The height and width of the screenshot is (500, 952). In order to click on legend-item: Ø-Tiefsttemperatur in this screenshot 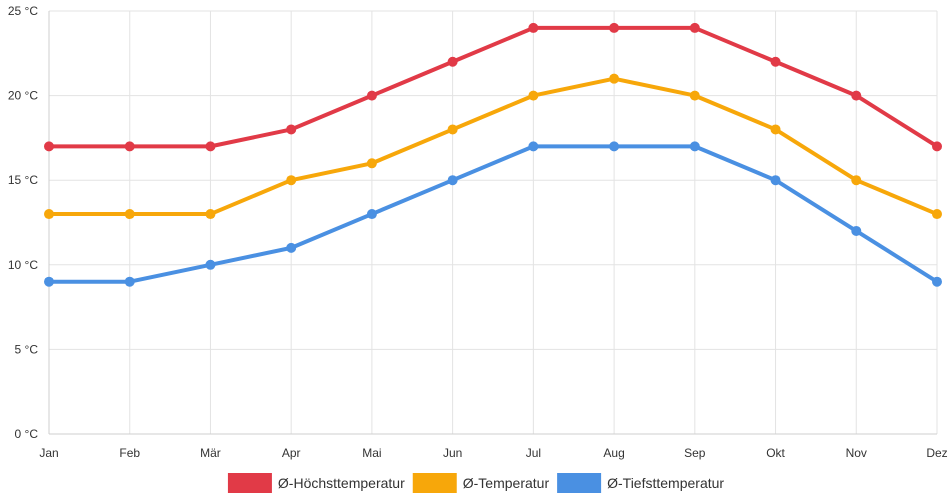, I will do `click(640, 483)`.